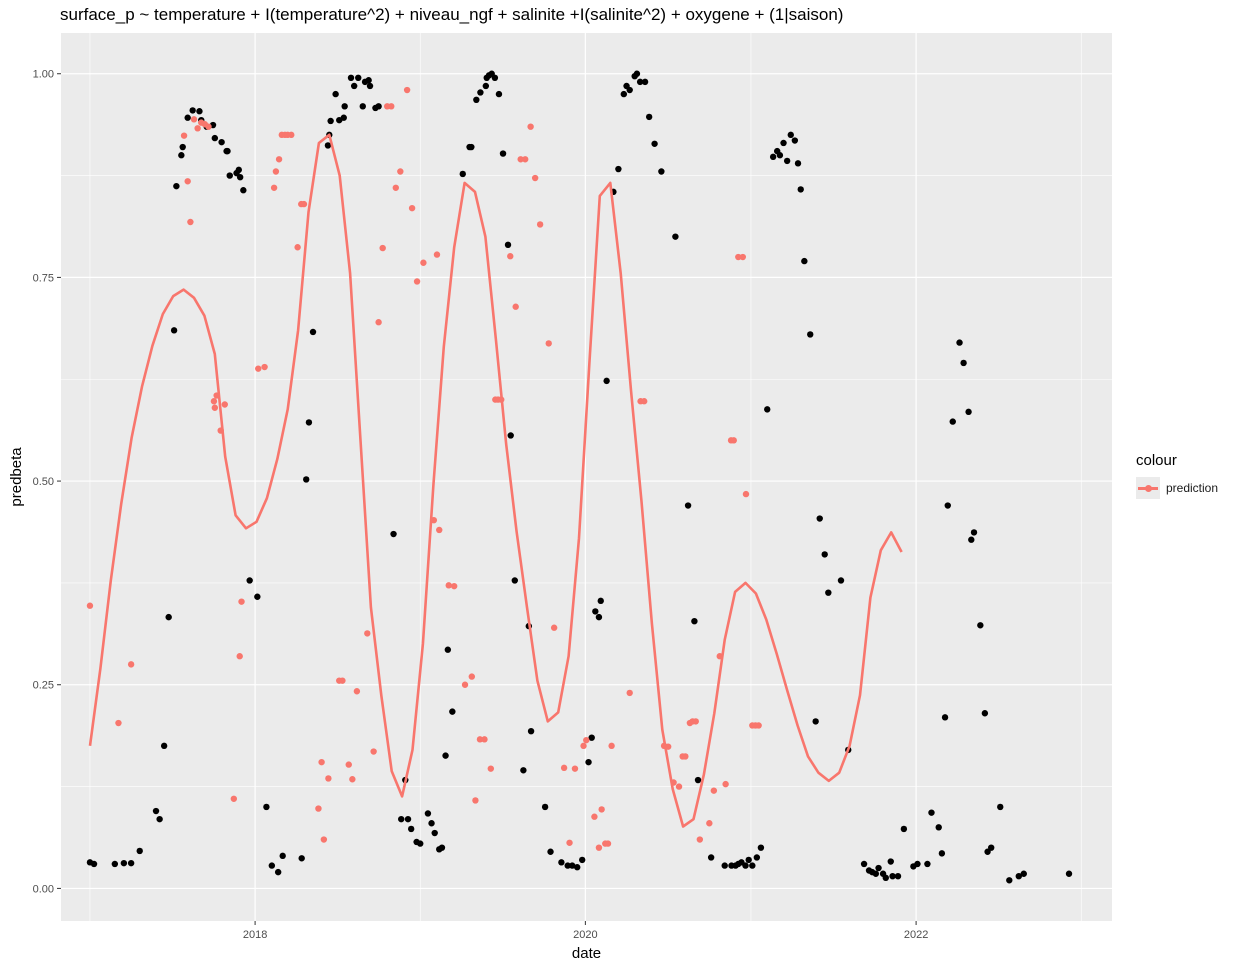  What do you see at coordinates (1186, 475) in the screenshot?
I see `legend: colour prediction` at bounding box center [1186, 475].